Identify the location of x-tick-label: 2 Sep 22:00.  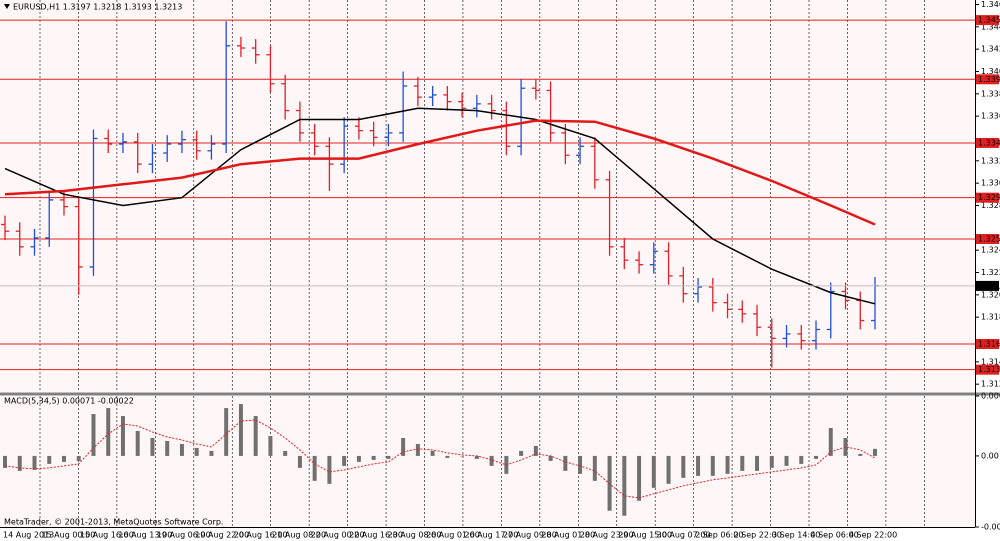
(758, 535).